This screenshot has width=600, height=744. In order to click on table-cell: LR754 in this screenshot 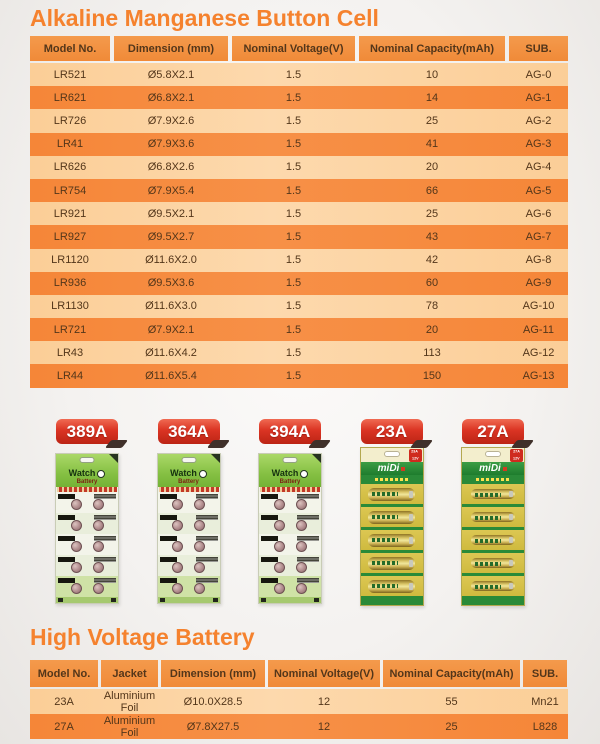, I will do `click(70, 190)`.